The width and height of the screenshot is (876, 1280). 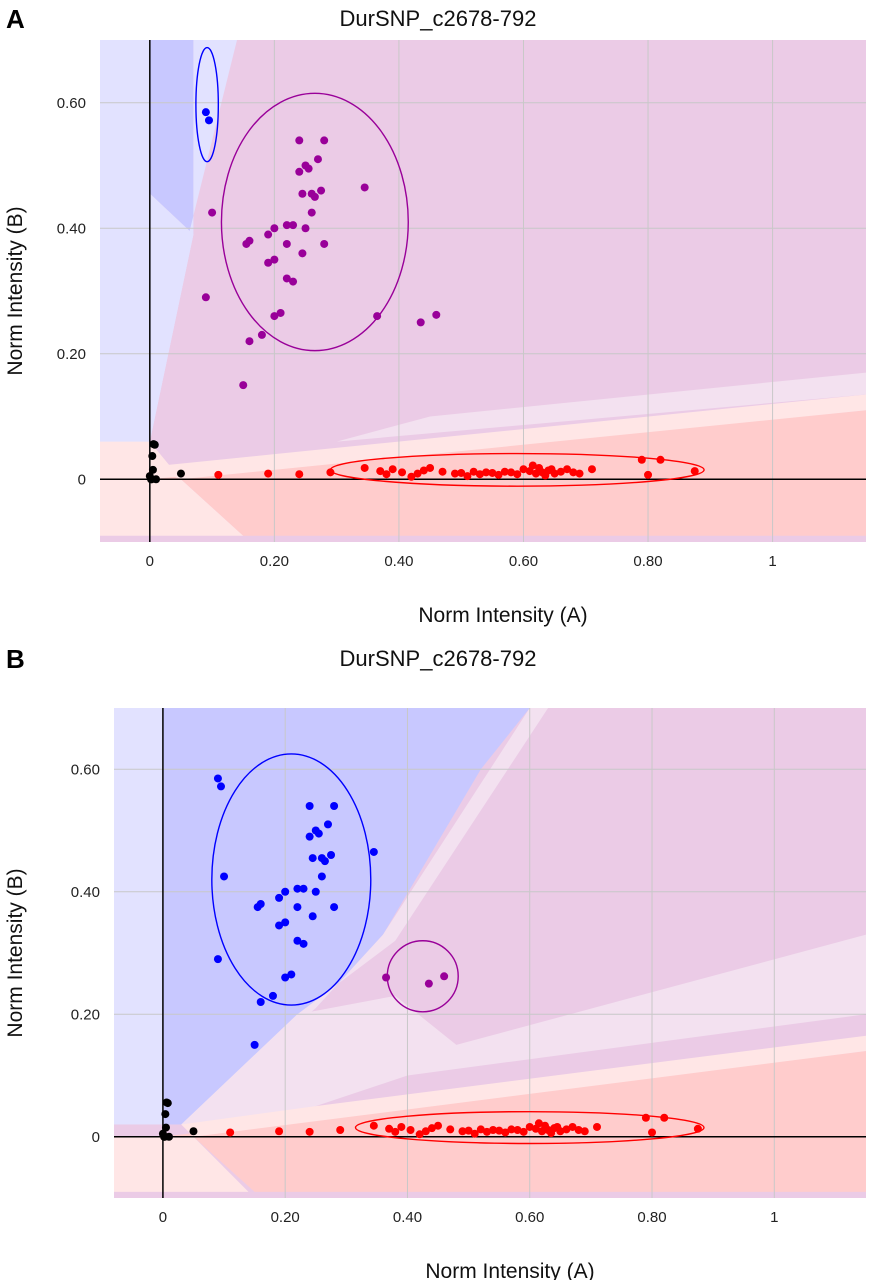 I want to click on x-axis-label: Norm Intensity (A), so click(x=509, y=1270).